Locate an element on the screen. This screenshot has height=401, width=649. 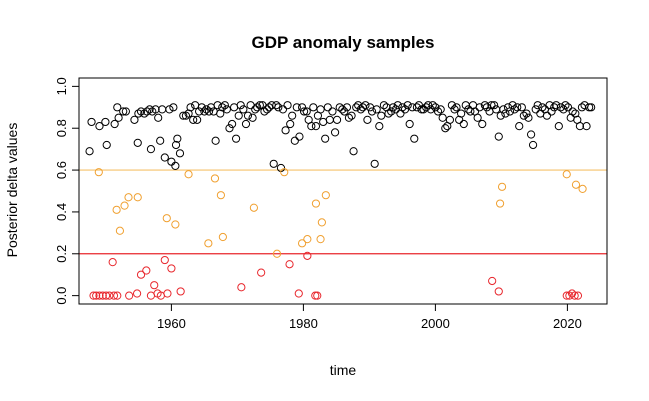
x-tick-label-0: 1960 is located at coordinates (171, 323).